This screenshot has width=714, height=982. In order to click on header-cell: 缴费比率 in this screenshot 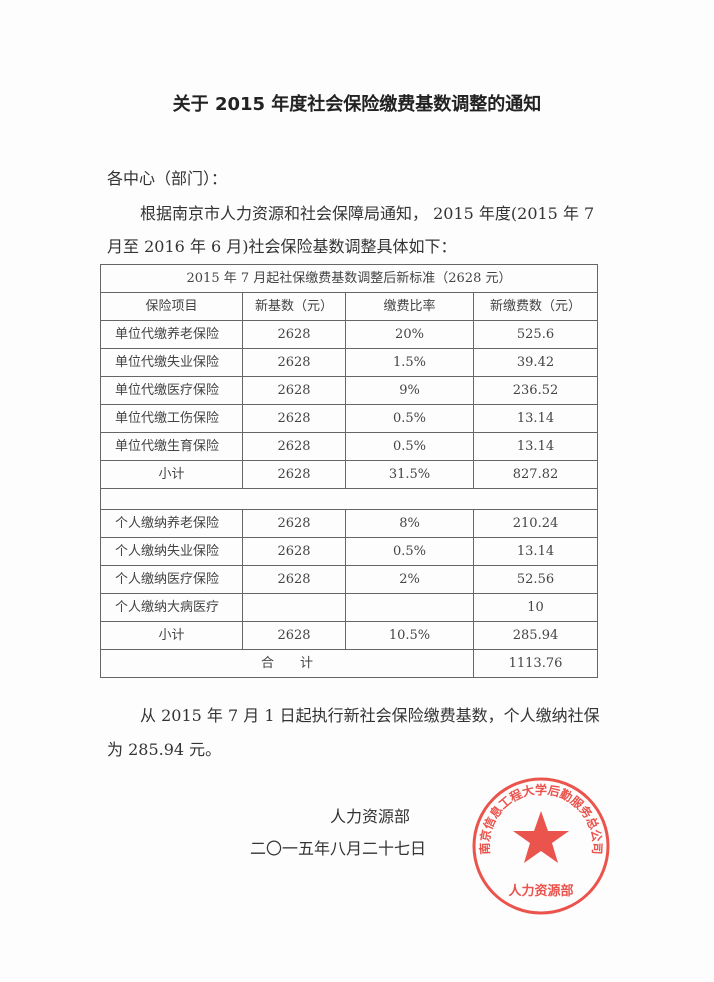, I will do `click(409, 306)`.